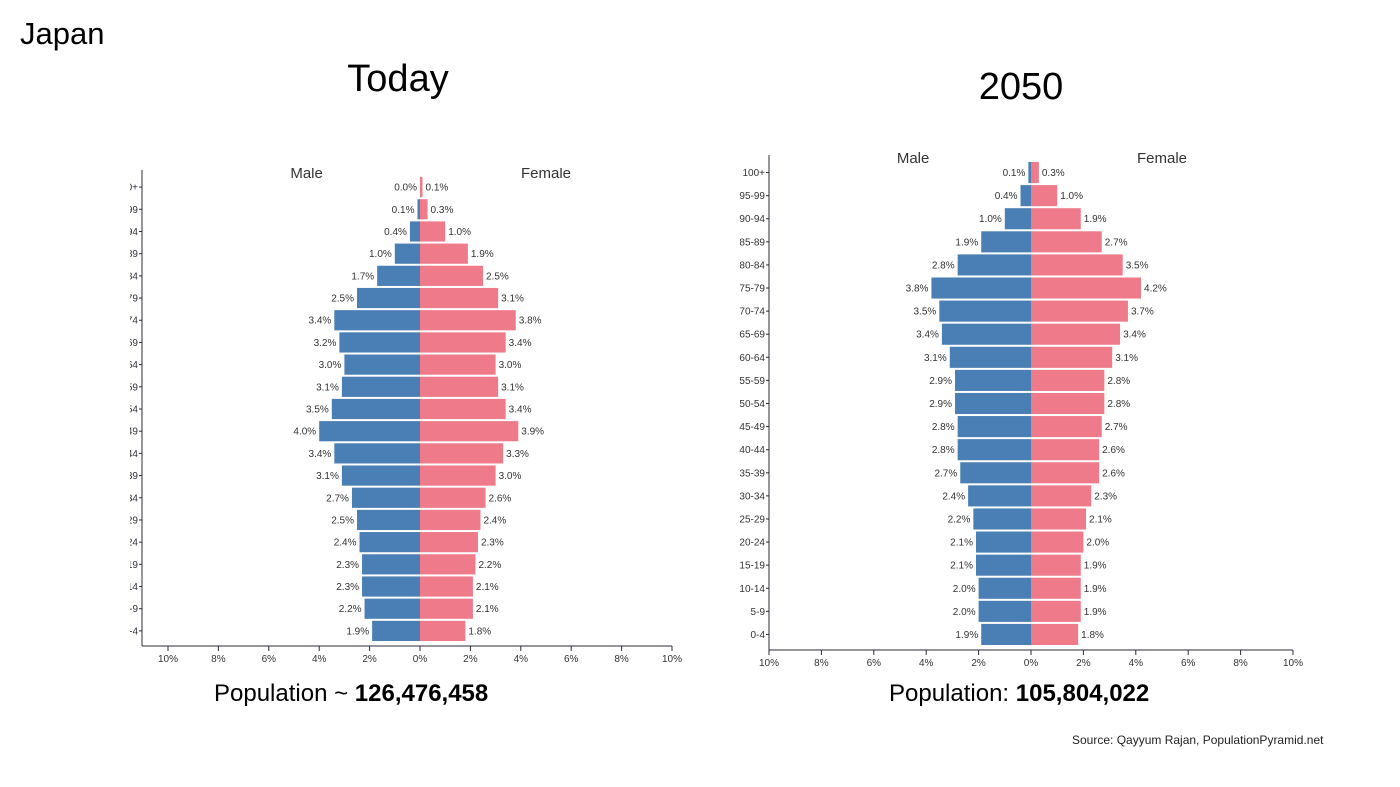 The width and height of the screenshot is (1400, 787). What do you see at coordinates (1014, 173) in the screenshot?
I see `y2050-male-value-label: 0.1%` at bounding box center [1014, 173].